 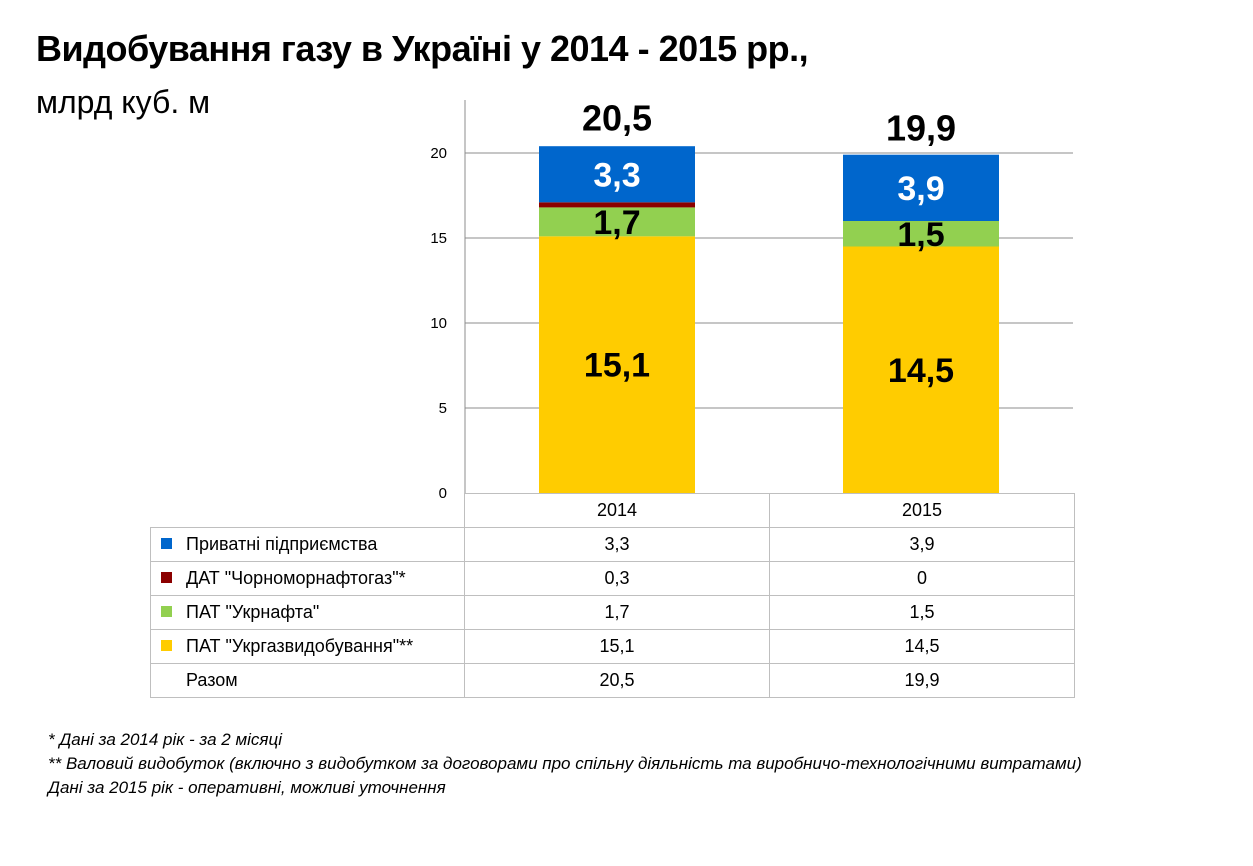 I want to click on chart-subtitle: млрд куб. м, so click(x=123, y=102).